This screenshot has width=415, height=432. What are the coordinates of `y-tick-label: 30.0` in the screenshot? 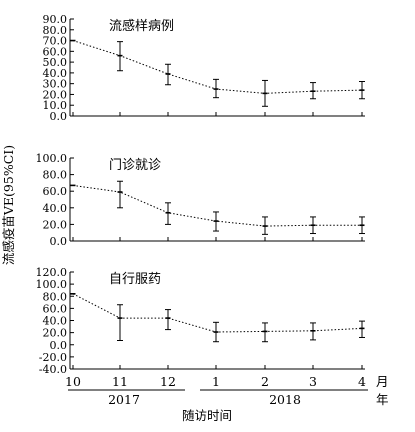 It's located at (55, 84).